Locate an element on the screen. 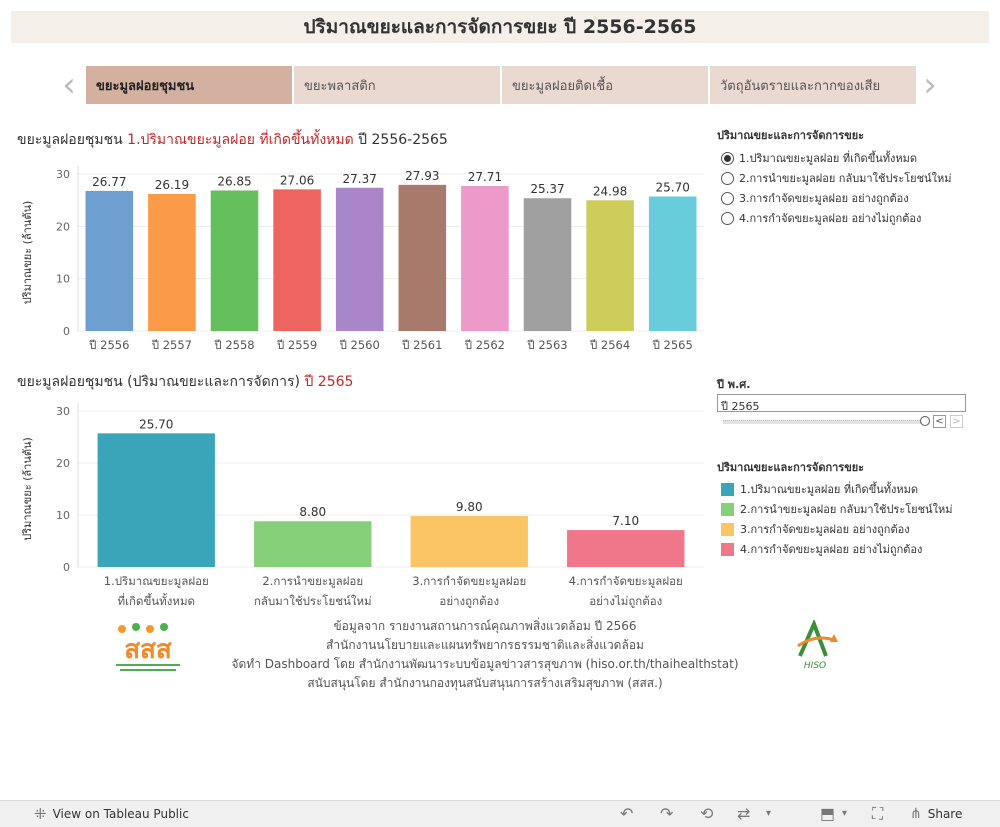  legend-item: 2.การนำขยะมูลฝอย กลับมาใช้ประโยชน์ใหม่ is located at coordinates (836, 509).